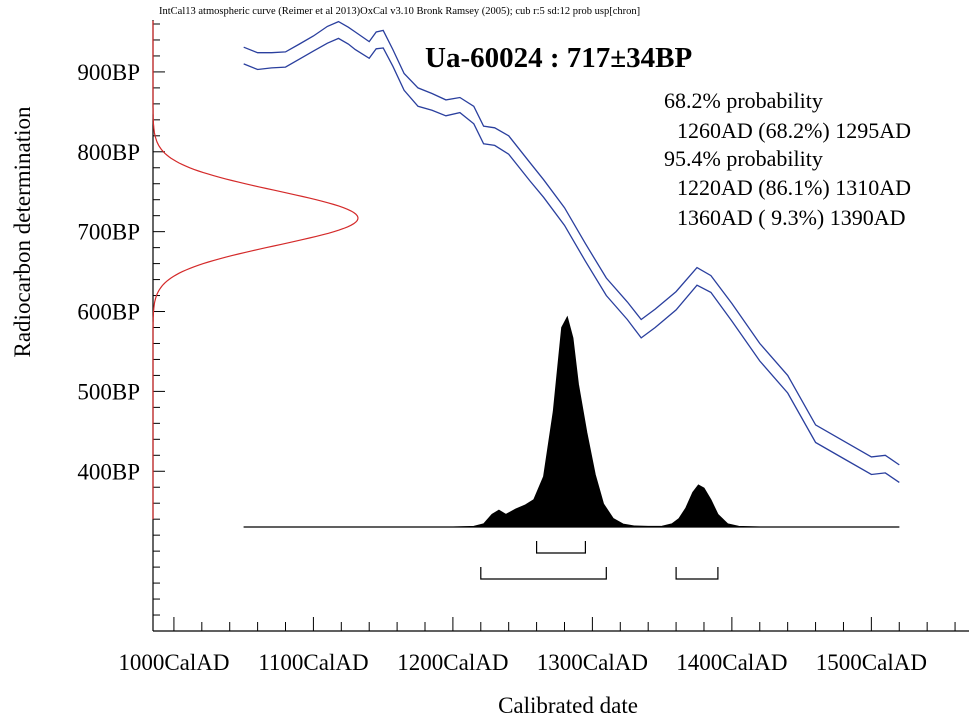 Image resolution: width=969 pixels, height=722 pixels. I want to click on x-tick-label: 1000CalAD, so click(173, 662).